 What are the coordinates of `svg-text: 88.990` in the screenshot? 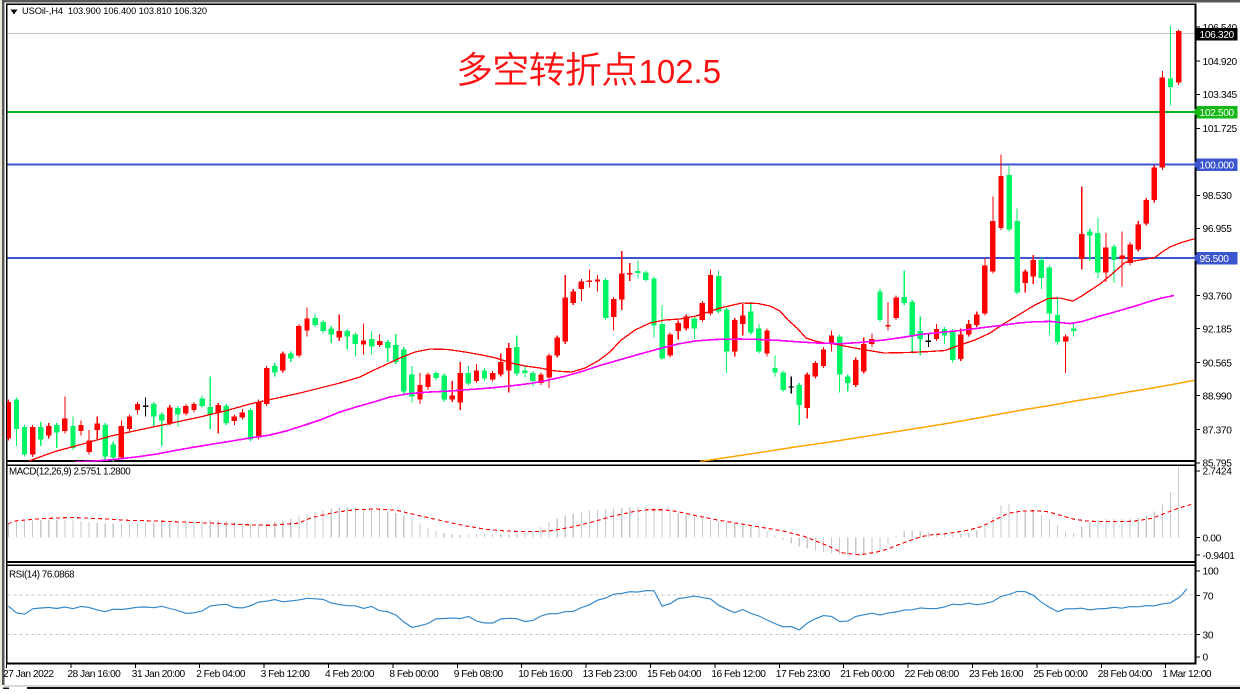 It's located at (1218, 397).